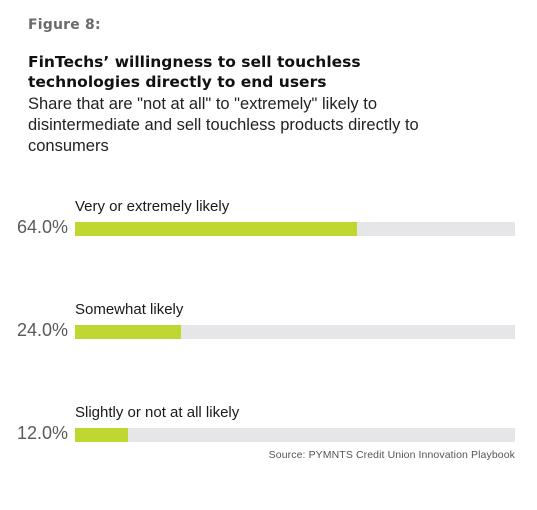  Describe the element at coordinates (42, 433) in the screenshot. I see `bar-value-label: 12.0%` at that location.